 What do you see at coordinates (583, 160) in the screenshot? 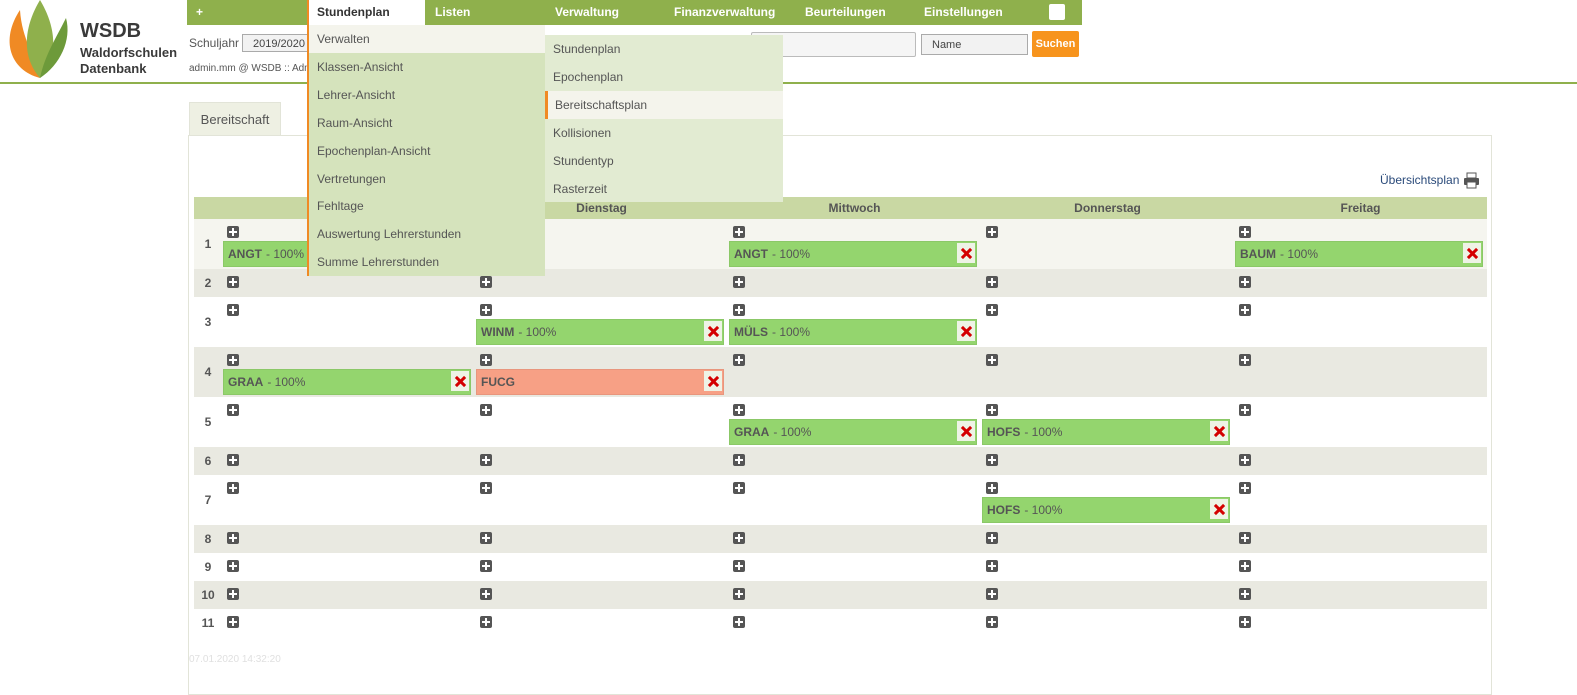
I see `menu-item: Stundentyp` at bounding box center [583, 160].